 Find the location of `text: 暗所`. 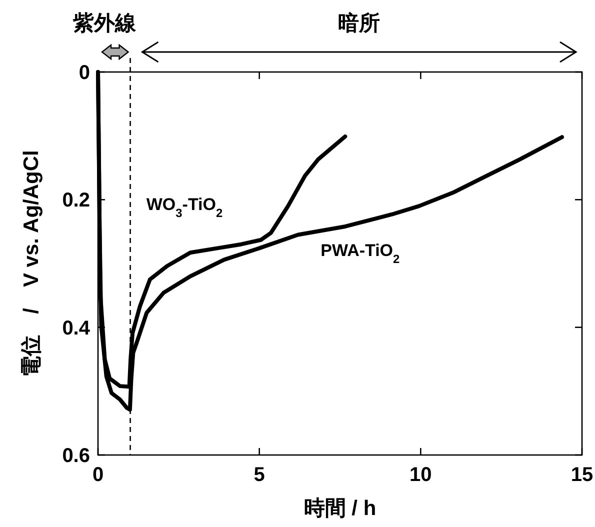

text: 暗所 is located at coordinates (359, 23).